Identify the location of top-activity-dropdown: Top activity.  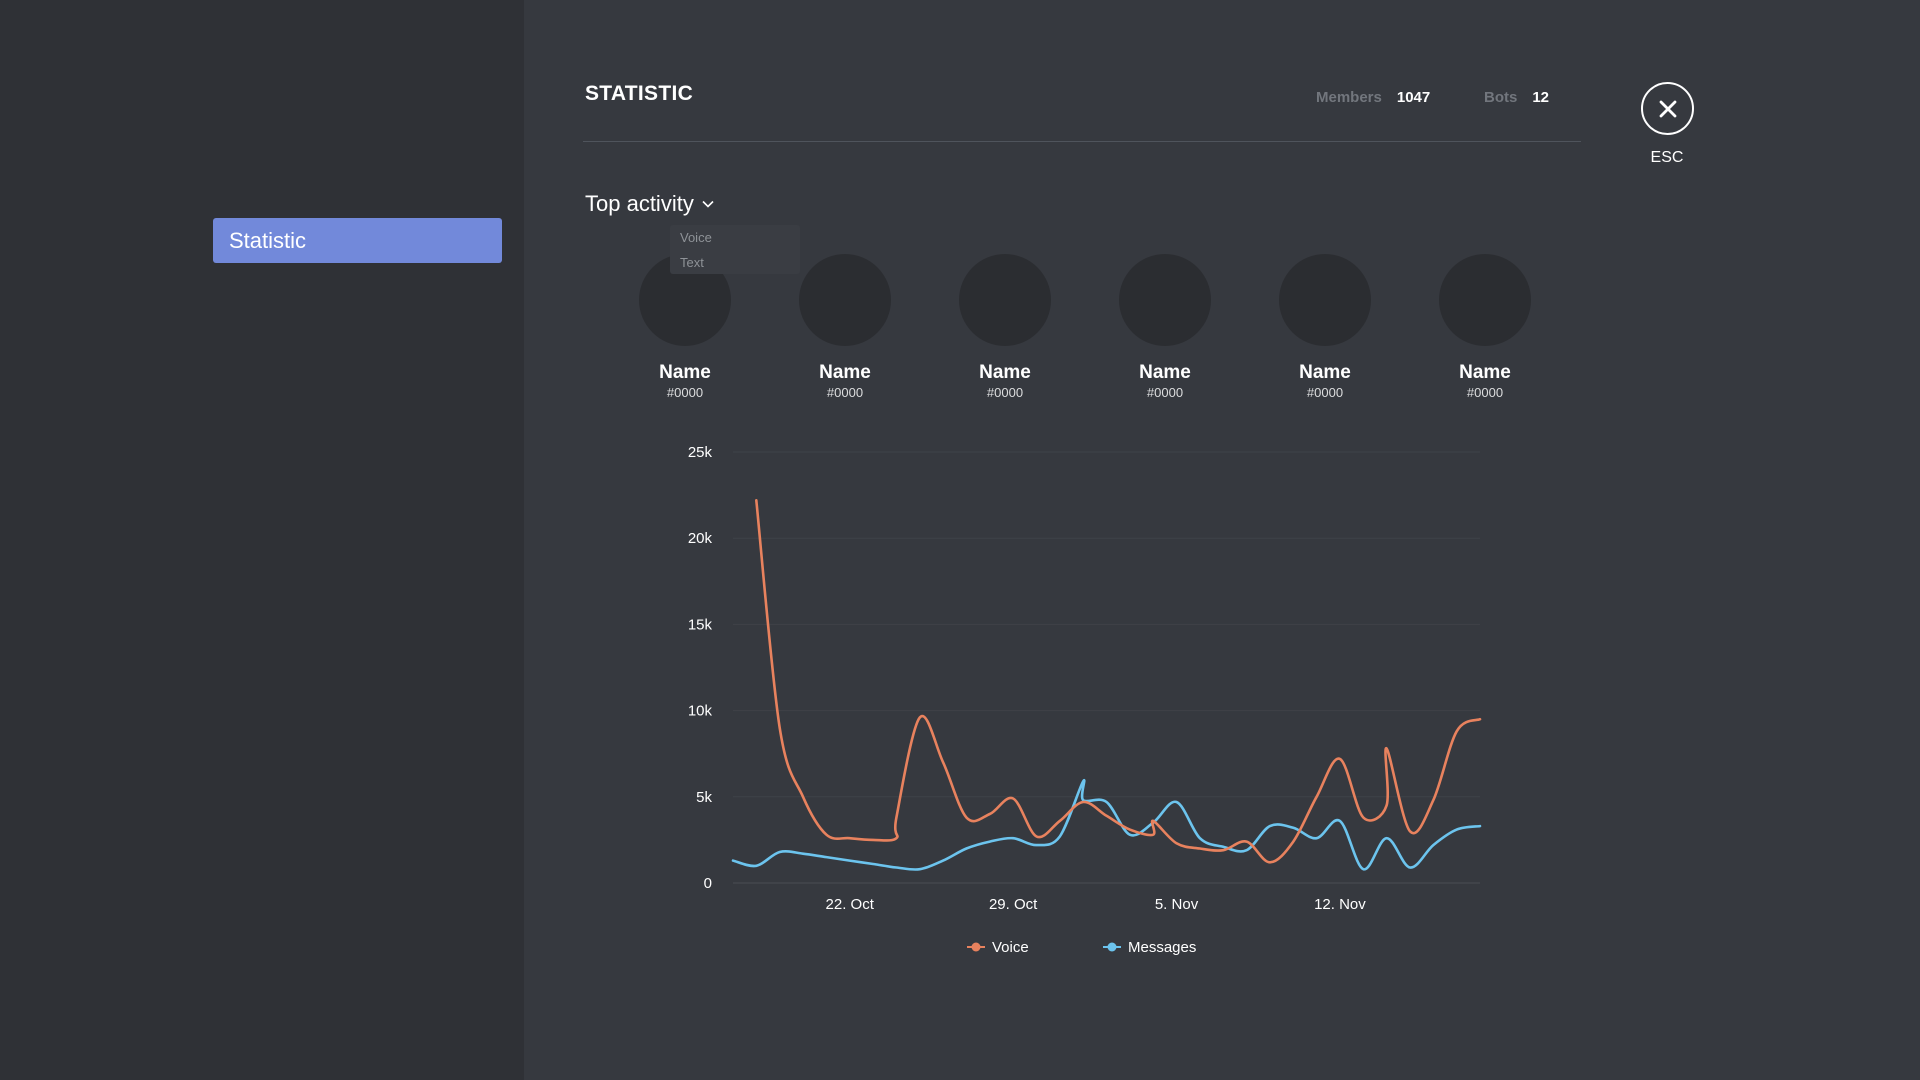
(649, 204).